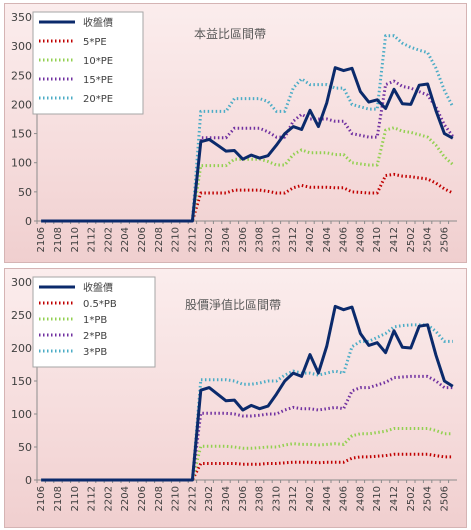 The width and height of the screenshot is (471, 530). Describe the element at coordinates (95, 42) in the screenshot. I see `legend-label: 5*PE` at that location.